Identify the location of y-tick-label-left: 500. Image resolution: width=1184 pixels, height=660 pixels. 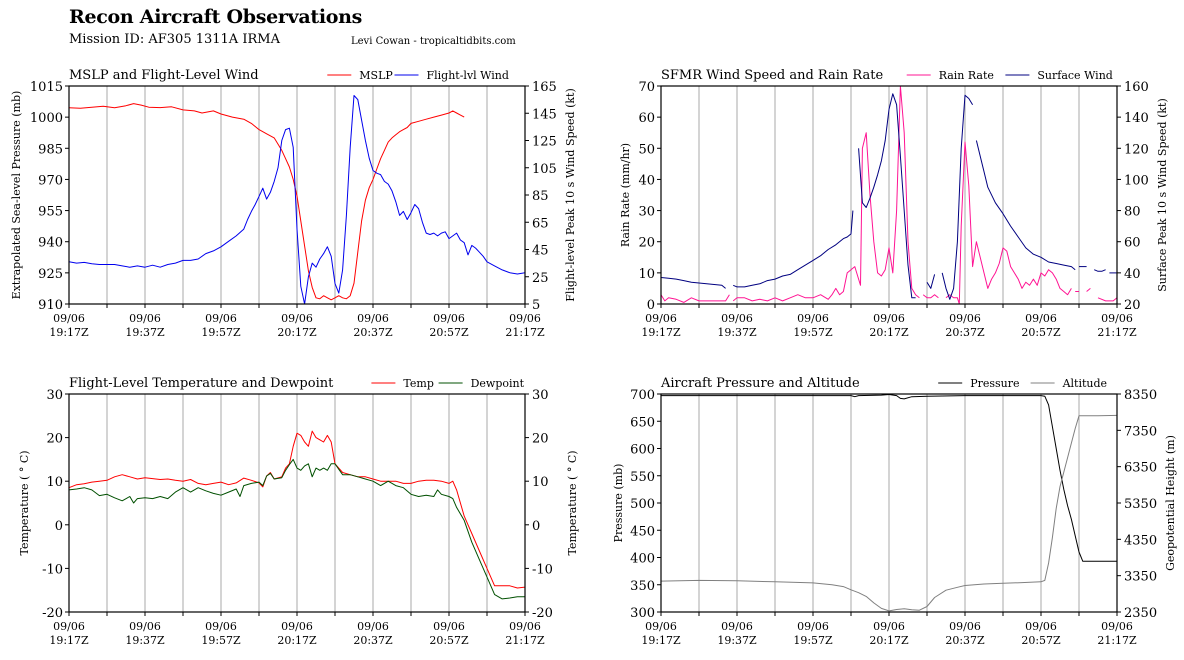
(642, 504).